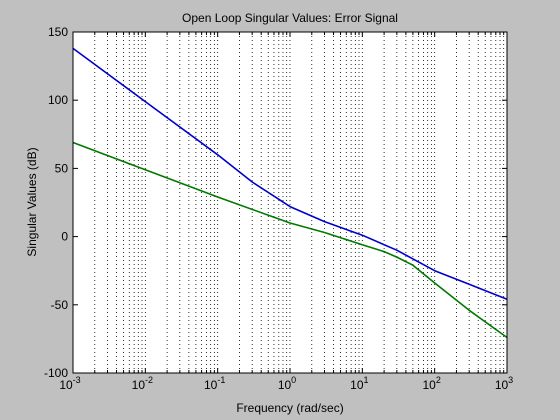 This screenshot has height=420, width=560. Describe the element at coordinates (32, 201) in the screenshot. I see `y-axis-label: Singular Values (dB)` at that location.